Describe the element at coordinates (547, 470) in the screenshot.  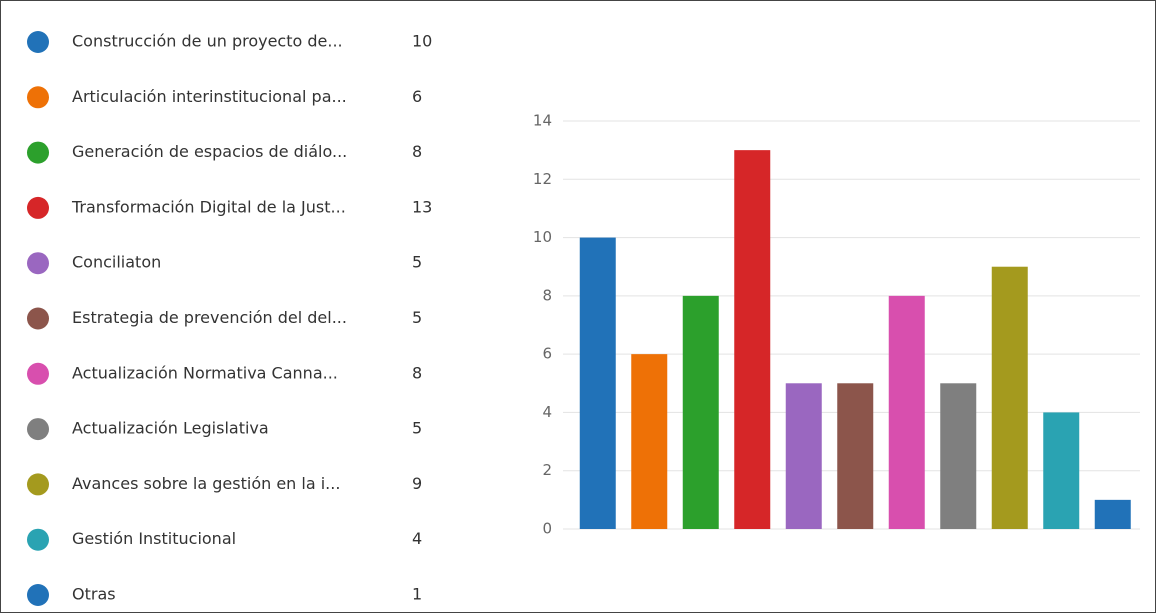
I see `y-tick-label: 2` at that location.